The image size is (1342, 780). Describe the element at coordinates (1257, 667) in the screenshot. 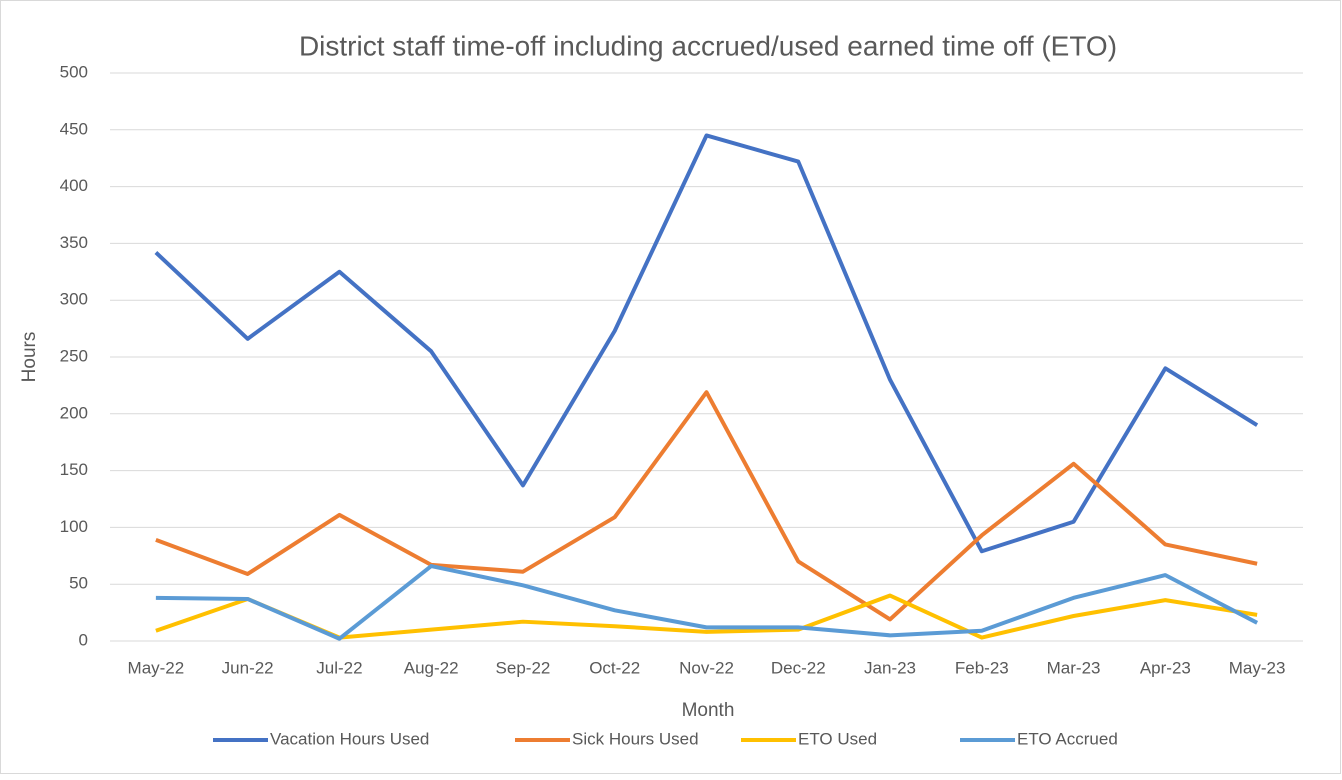

I see `x-tick-label: May-23` at that location.